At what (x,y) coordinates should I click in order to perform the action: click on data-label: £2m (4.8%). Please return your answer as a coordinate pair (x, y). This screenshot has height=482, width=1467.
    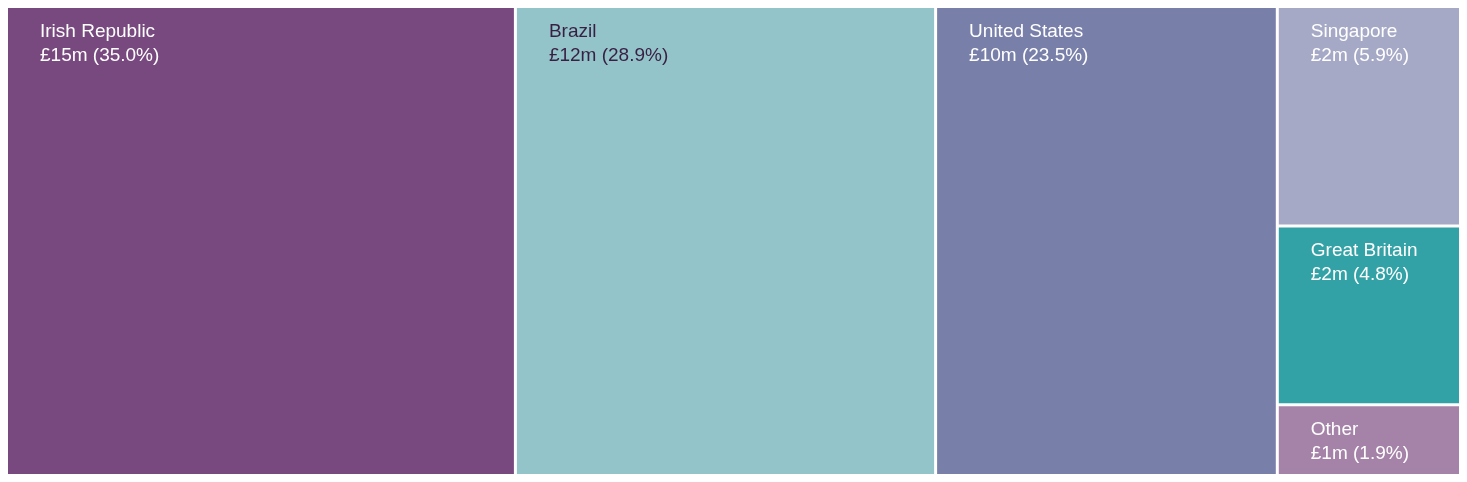
    Looking at the image, I should click on (1359, 274).